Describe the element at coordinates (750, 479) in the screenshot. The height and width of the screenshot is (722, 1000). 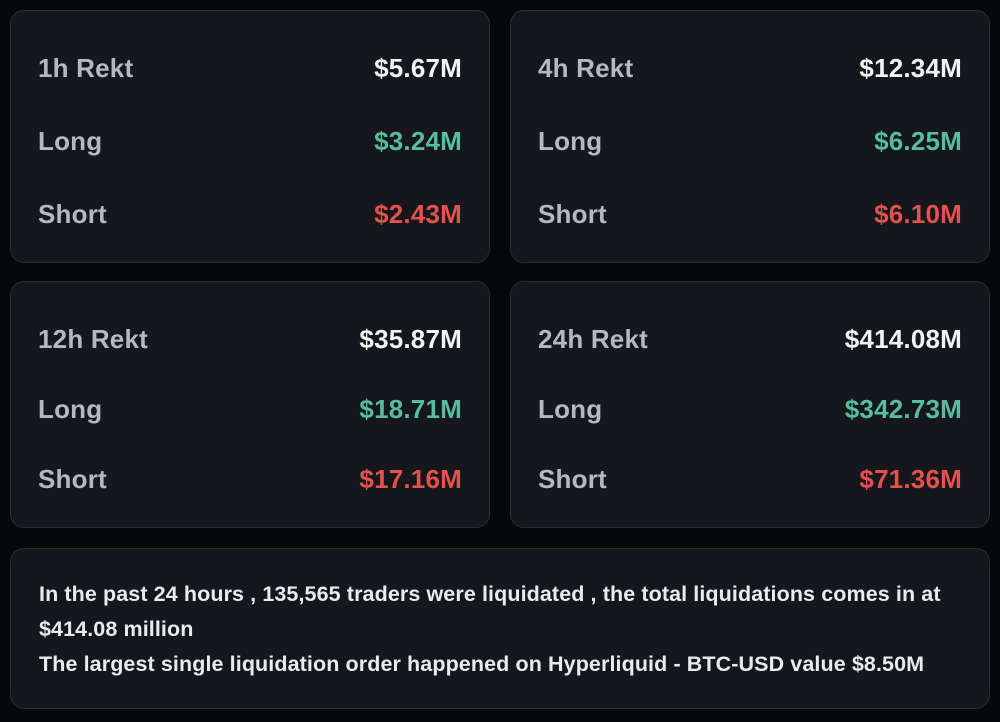
I see `short-row: Short $71.36M` at that location.